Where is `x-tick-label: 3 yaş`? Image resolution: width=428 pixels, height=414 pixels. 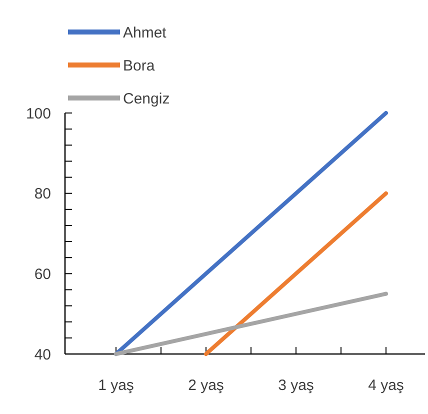
x-tick-label: 3 yaş is located at coordinates (296, 385).